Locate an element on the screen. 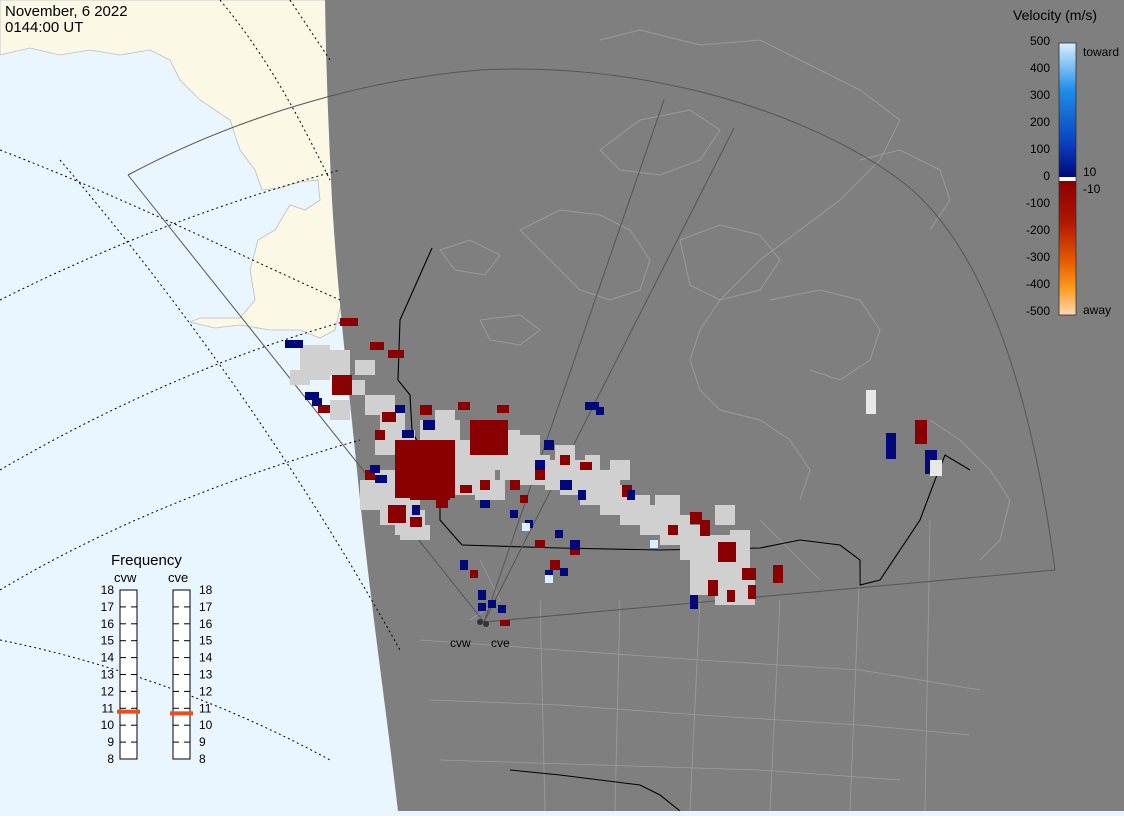 The height and width of the screenshot is (816, 1124). header-date: November, 6 2022 is located at coordinates (66, 11).